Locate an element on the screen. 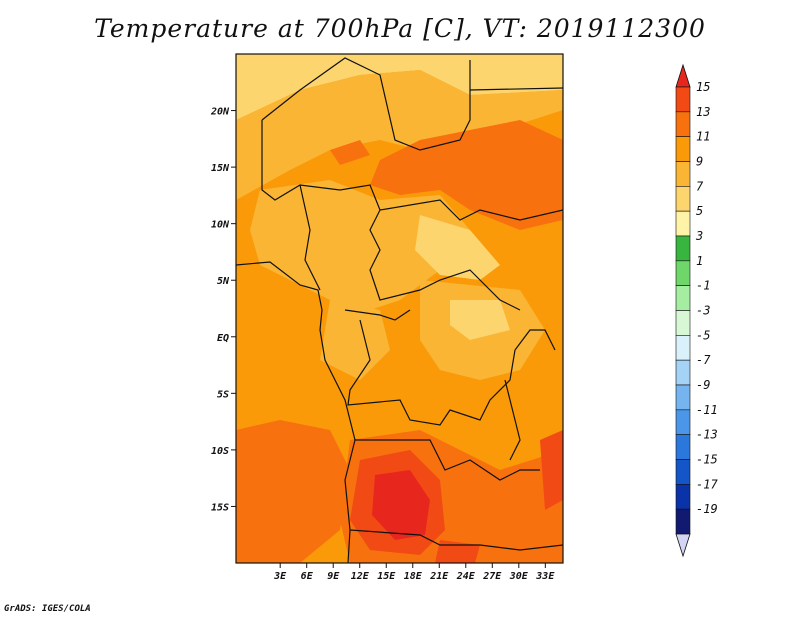  colorbar-label: -17 is located at coordinates (707, 484).